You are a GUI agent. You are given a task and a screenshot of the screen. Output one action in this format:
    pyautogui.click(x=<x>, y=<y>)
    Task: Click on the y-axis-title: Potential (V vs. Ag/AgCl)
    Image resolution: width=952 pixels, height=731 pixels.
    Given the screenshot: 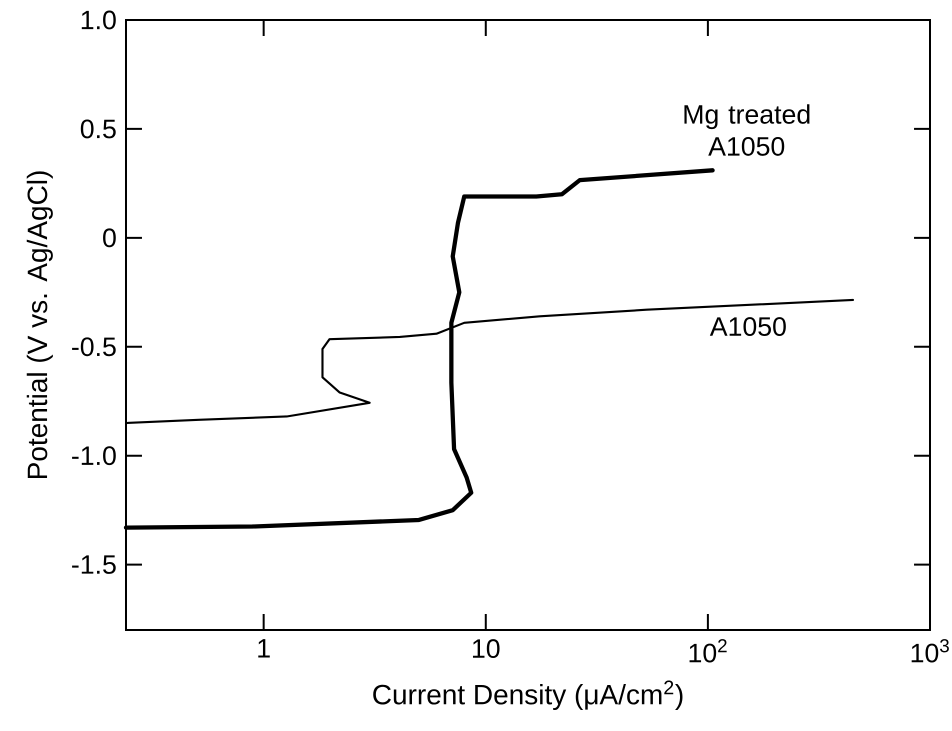 What is the action you would take?
    pyautogui.click(x=39, y=324)
    